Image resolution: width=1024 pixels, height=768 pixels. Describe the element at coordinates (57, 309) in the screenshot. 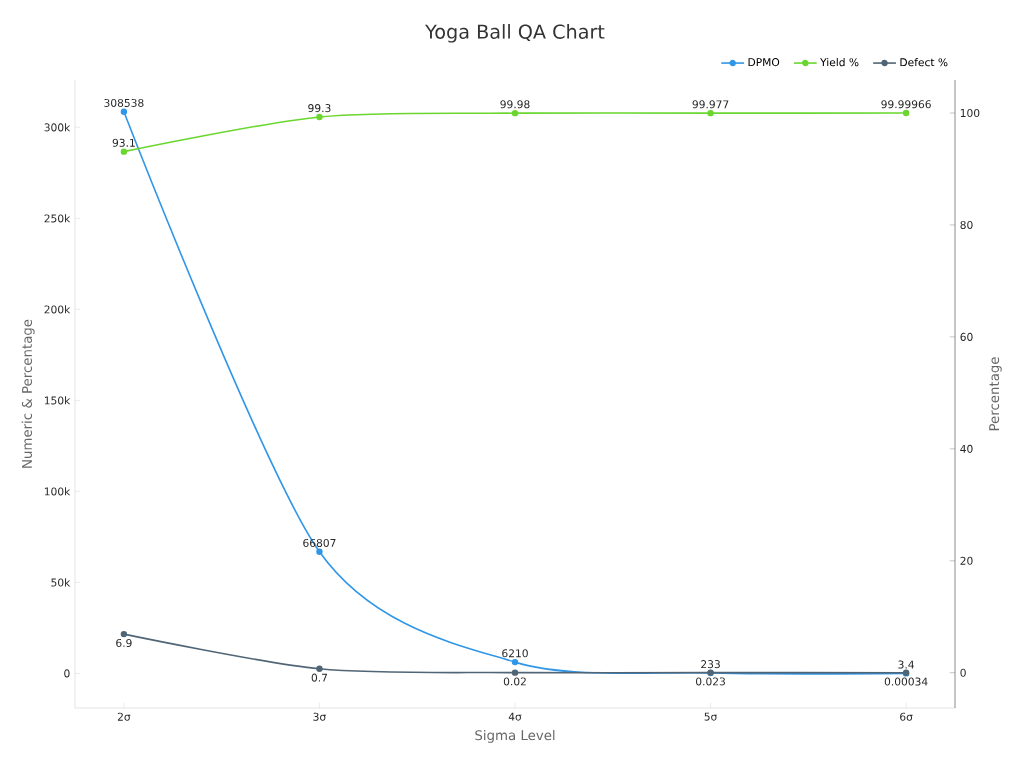

I see `y-tick-label: 200k` at that location.